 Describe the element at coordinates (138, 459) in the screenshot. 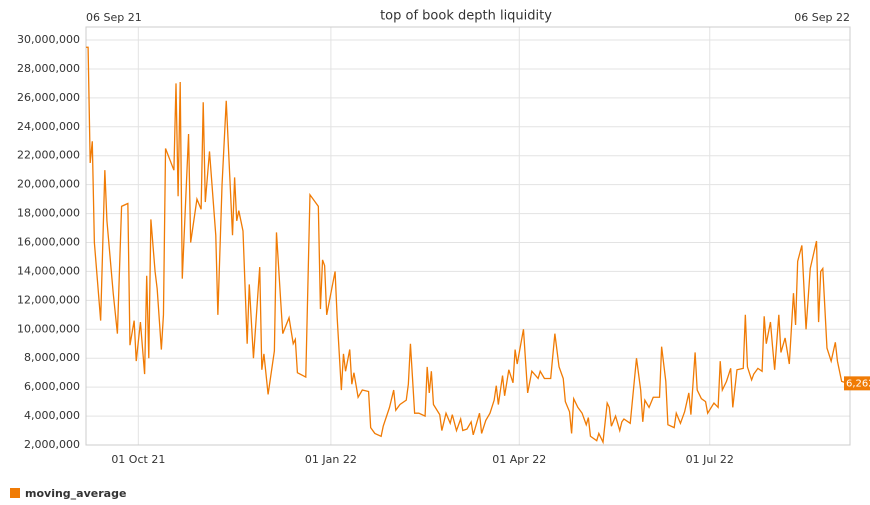

I see `x-tick-label: 01 Oct 21` at that location.